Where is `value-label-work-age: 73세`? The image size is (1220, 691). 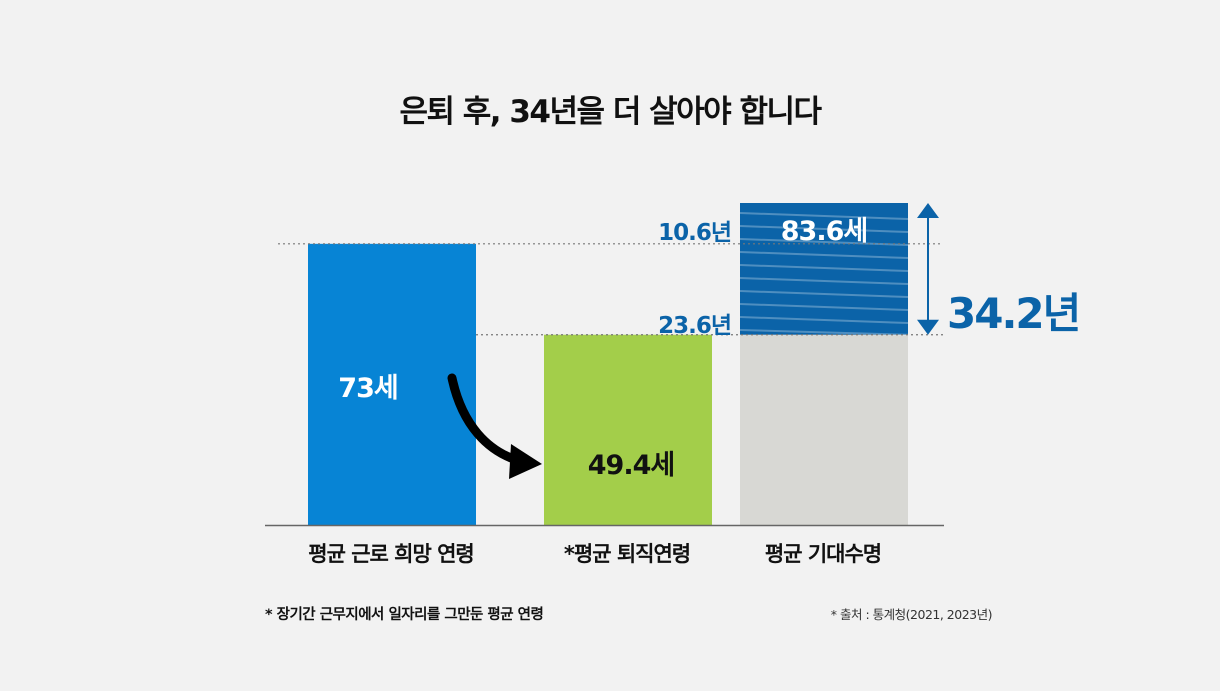
value-label-work-age: 73세 is located at coordinates (367, 388).